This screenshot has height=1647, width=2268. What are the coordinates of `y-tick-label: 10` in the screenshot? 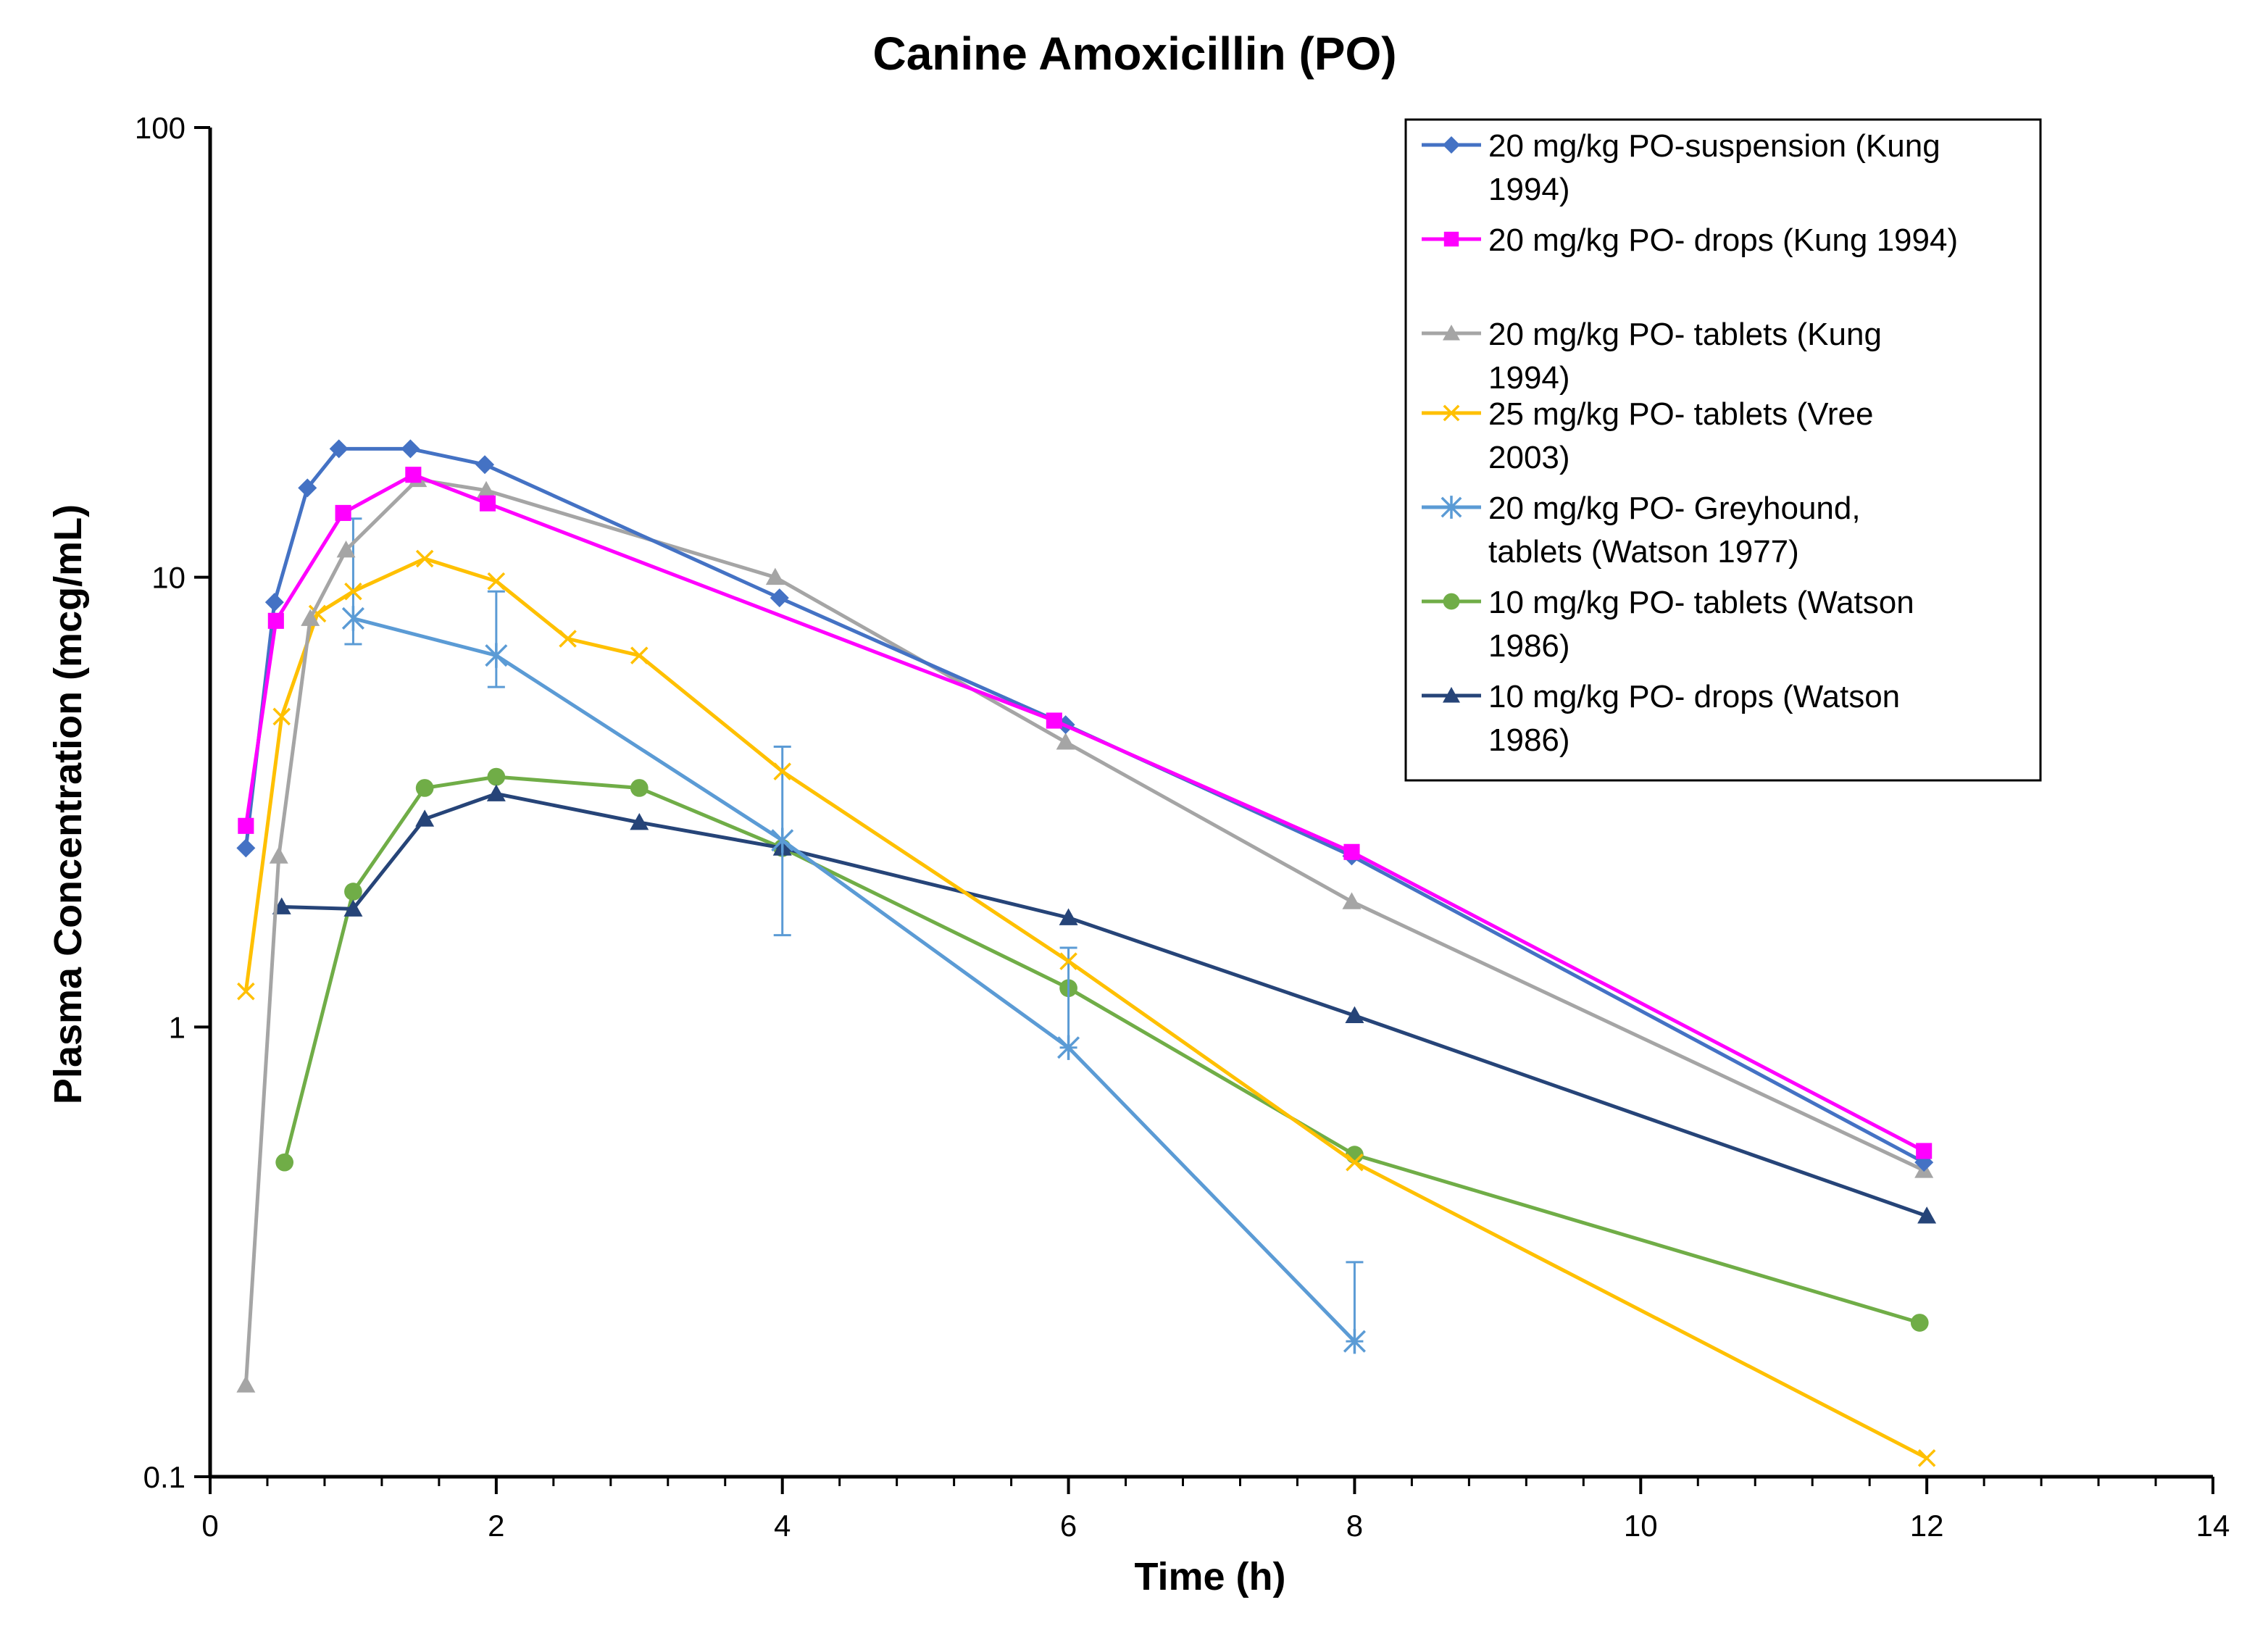 It's located at (168, 578).